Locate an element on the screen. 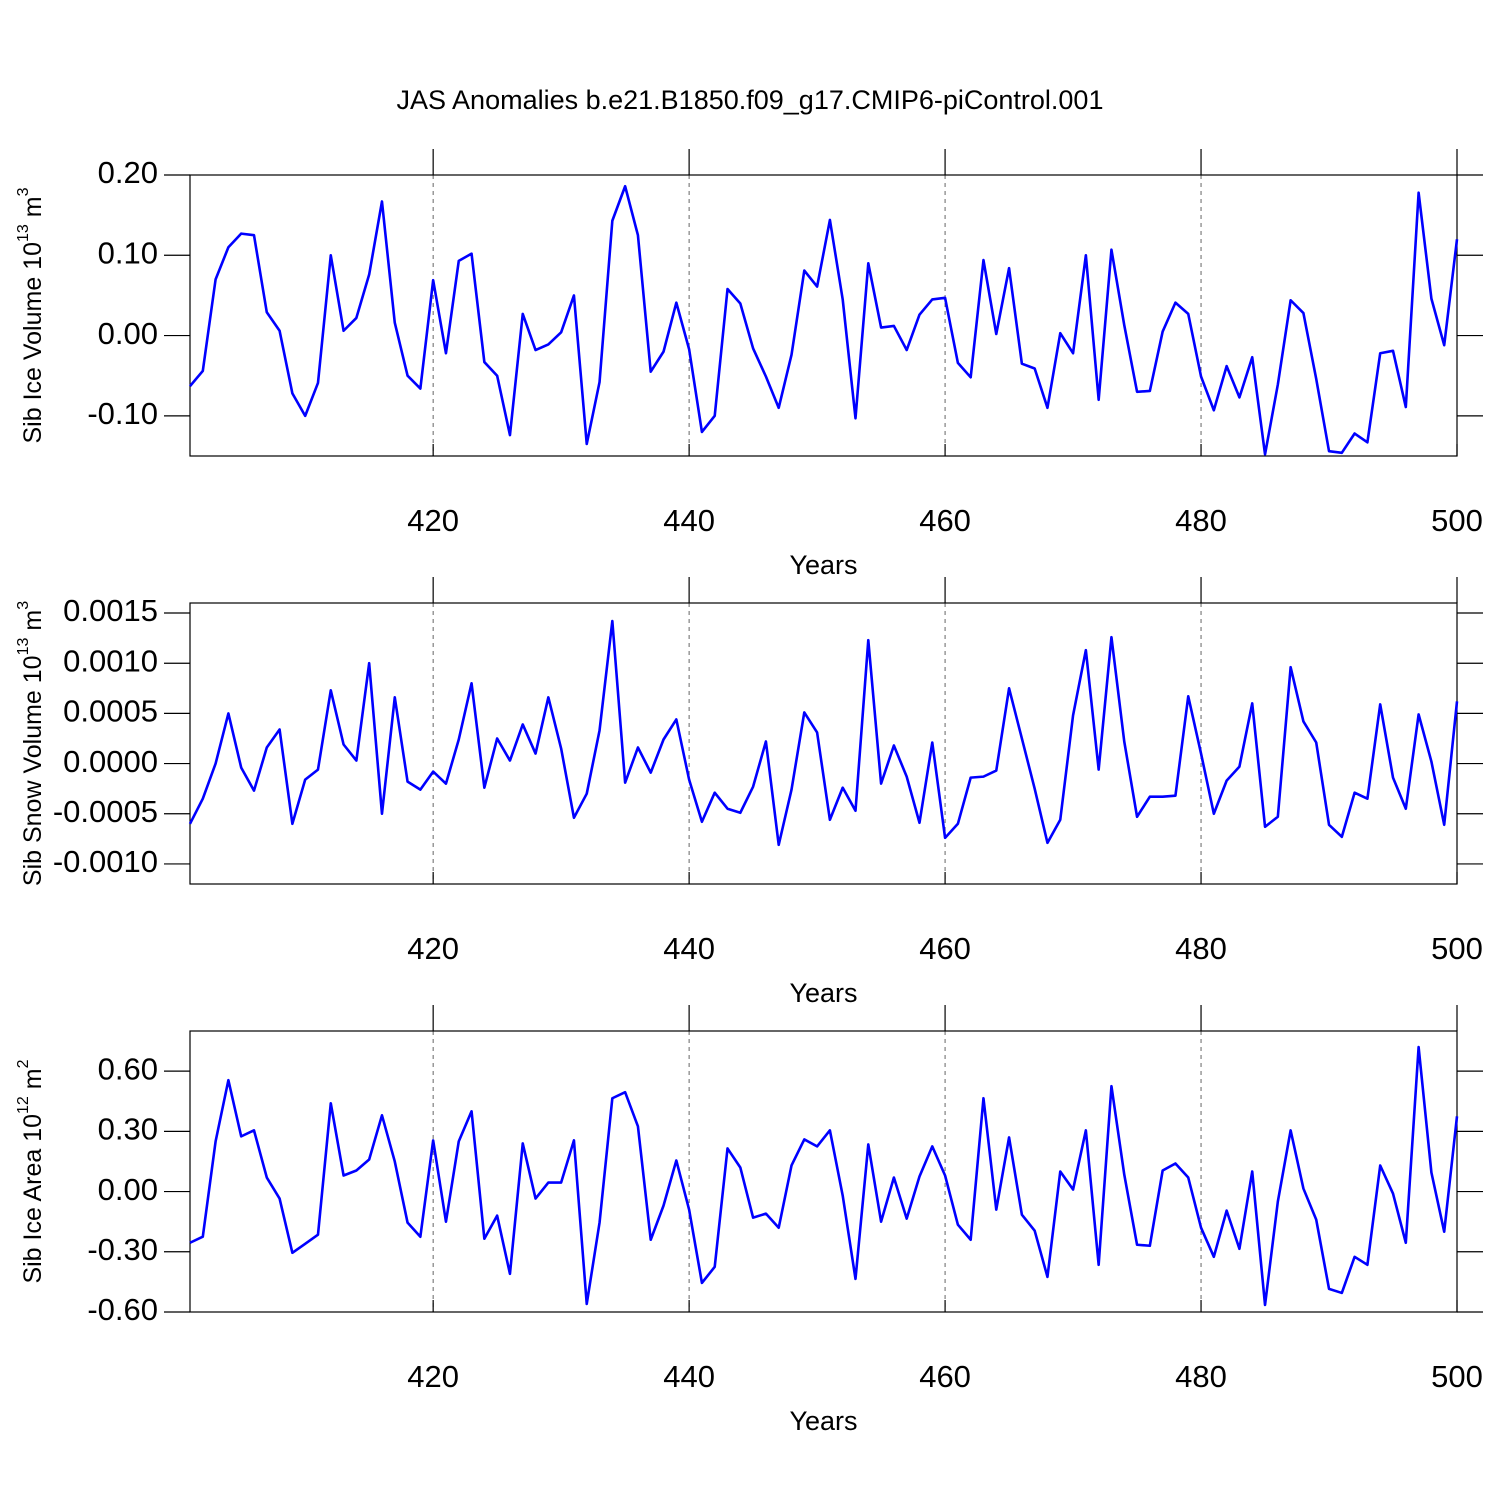  y-tick-label: 0.0015 is located at coordinates (110, 610).